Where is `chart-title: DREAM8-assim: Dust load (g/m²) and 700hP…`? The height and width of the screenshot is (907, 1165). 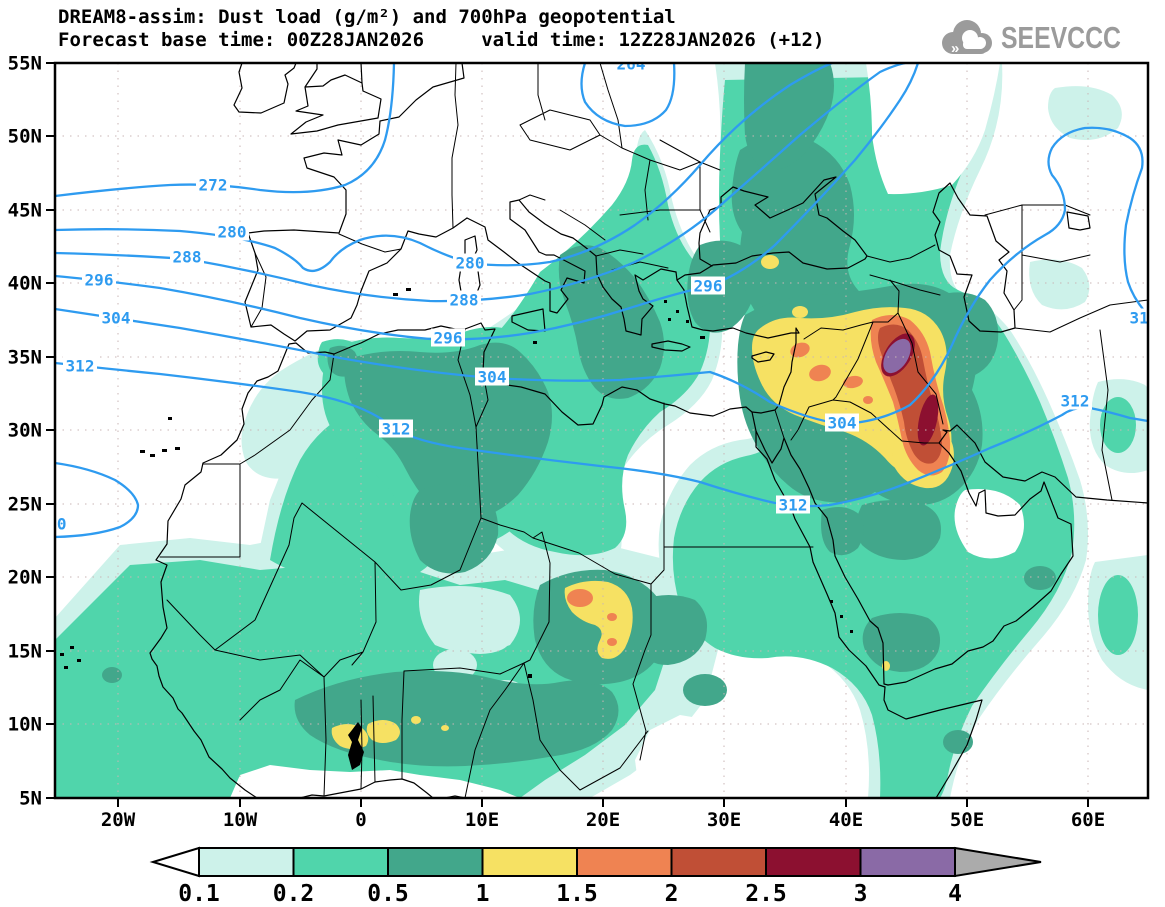 chart-title: DREAM8-assim: Dust load (g/m²) and 700hP… is located at coordinates (367, 17).